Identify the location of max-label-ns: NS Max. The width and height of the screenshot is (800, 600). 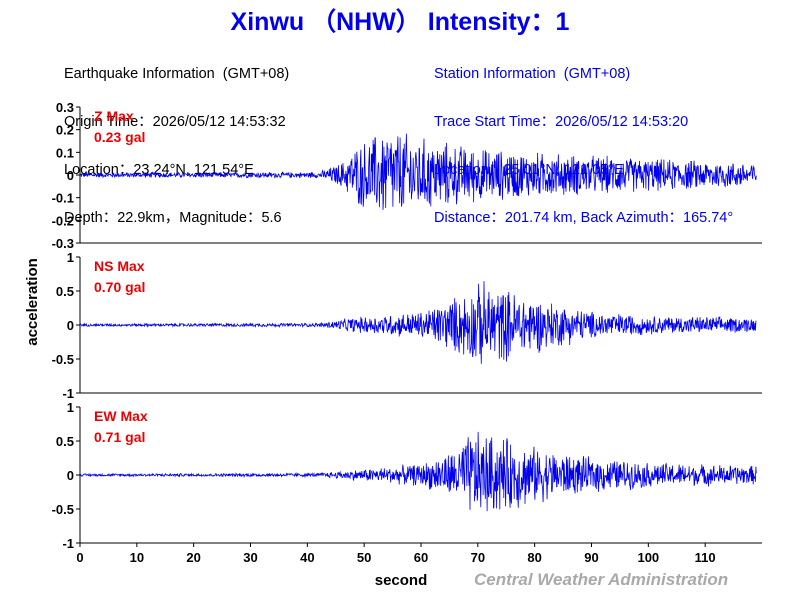
(119, 266).